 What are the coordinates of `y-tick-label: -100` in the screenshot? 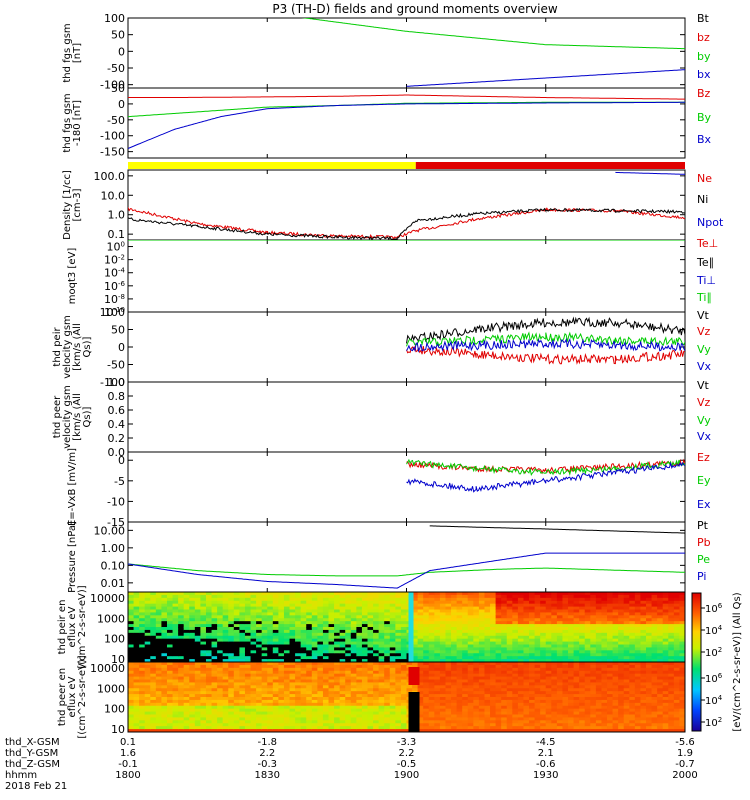 It's located at (112, 136).